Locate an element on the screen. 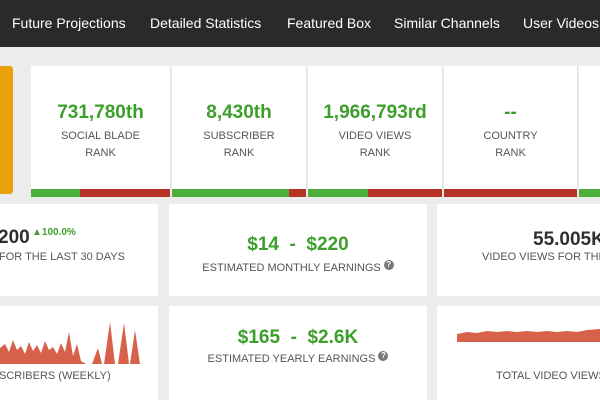 This screenshot has width=600, height=400. rank-value: -- is located at coordinates (510, 112).